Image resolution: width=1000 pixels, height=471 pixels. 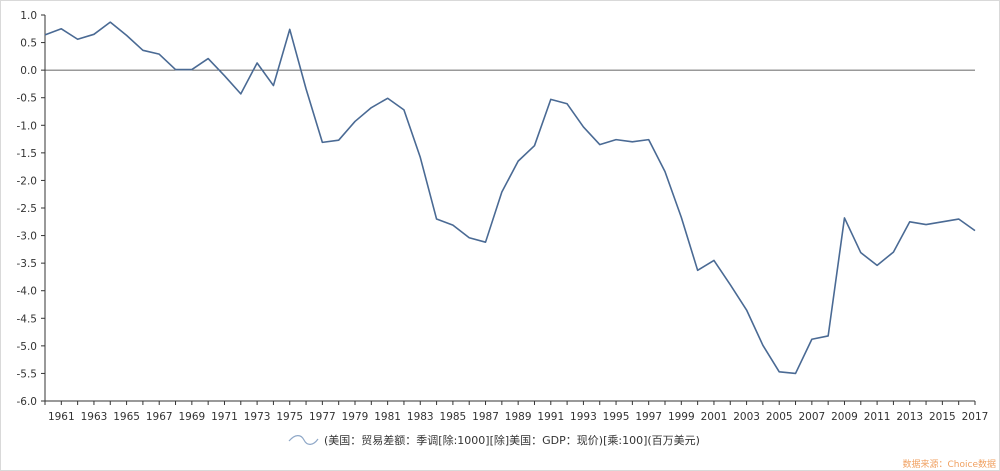 What do you see at coordinates (648, 417) in the screenshot?
I see `x-tick-label: 1997` at bounding box center [648, 417].